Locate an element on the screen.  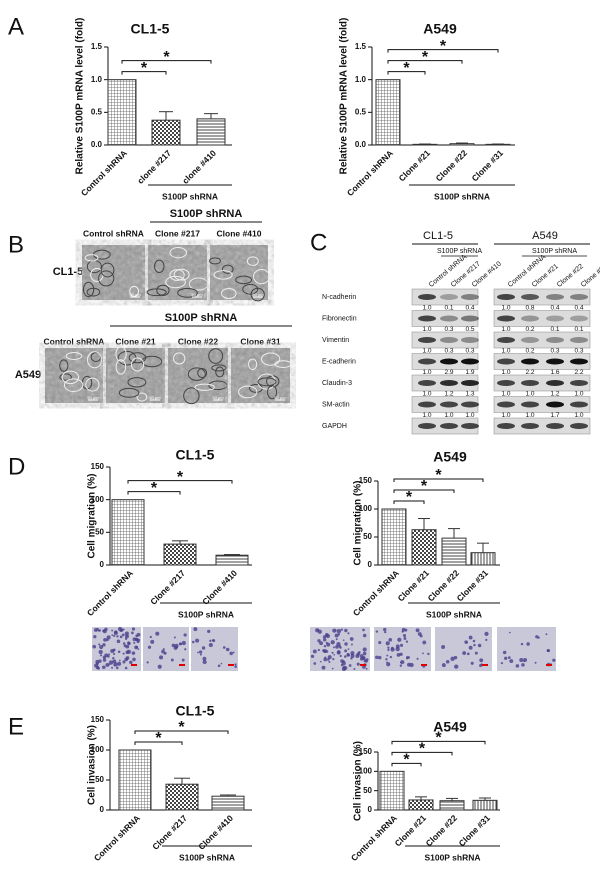
blot-subgroup: S100P shRNA is located at coordinates (554, 251).